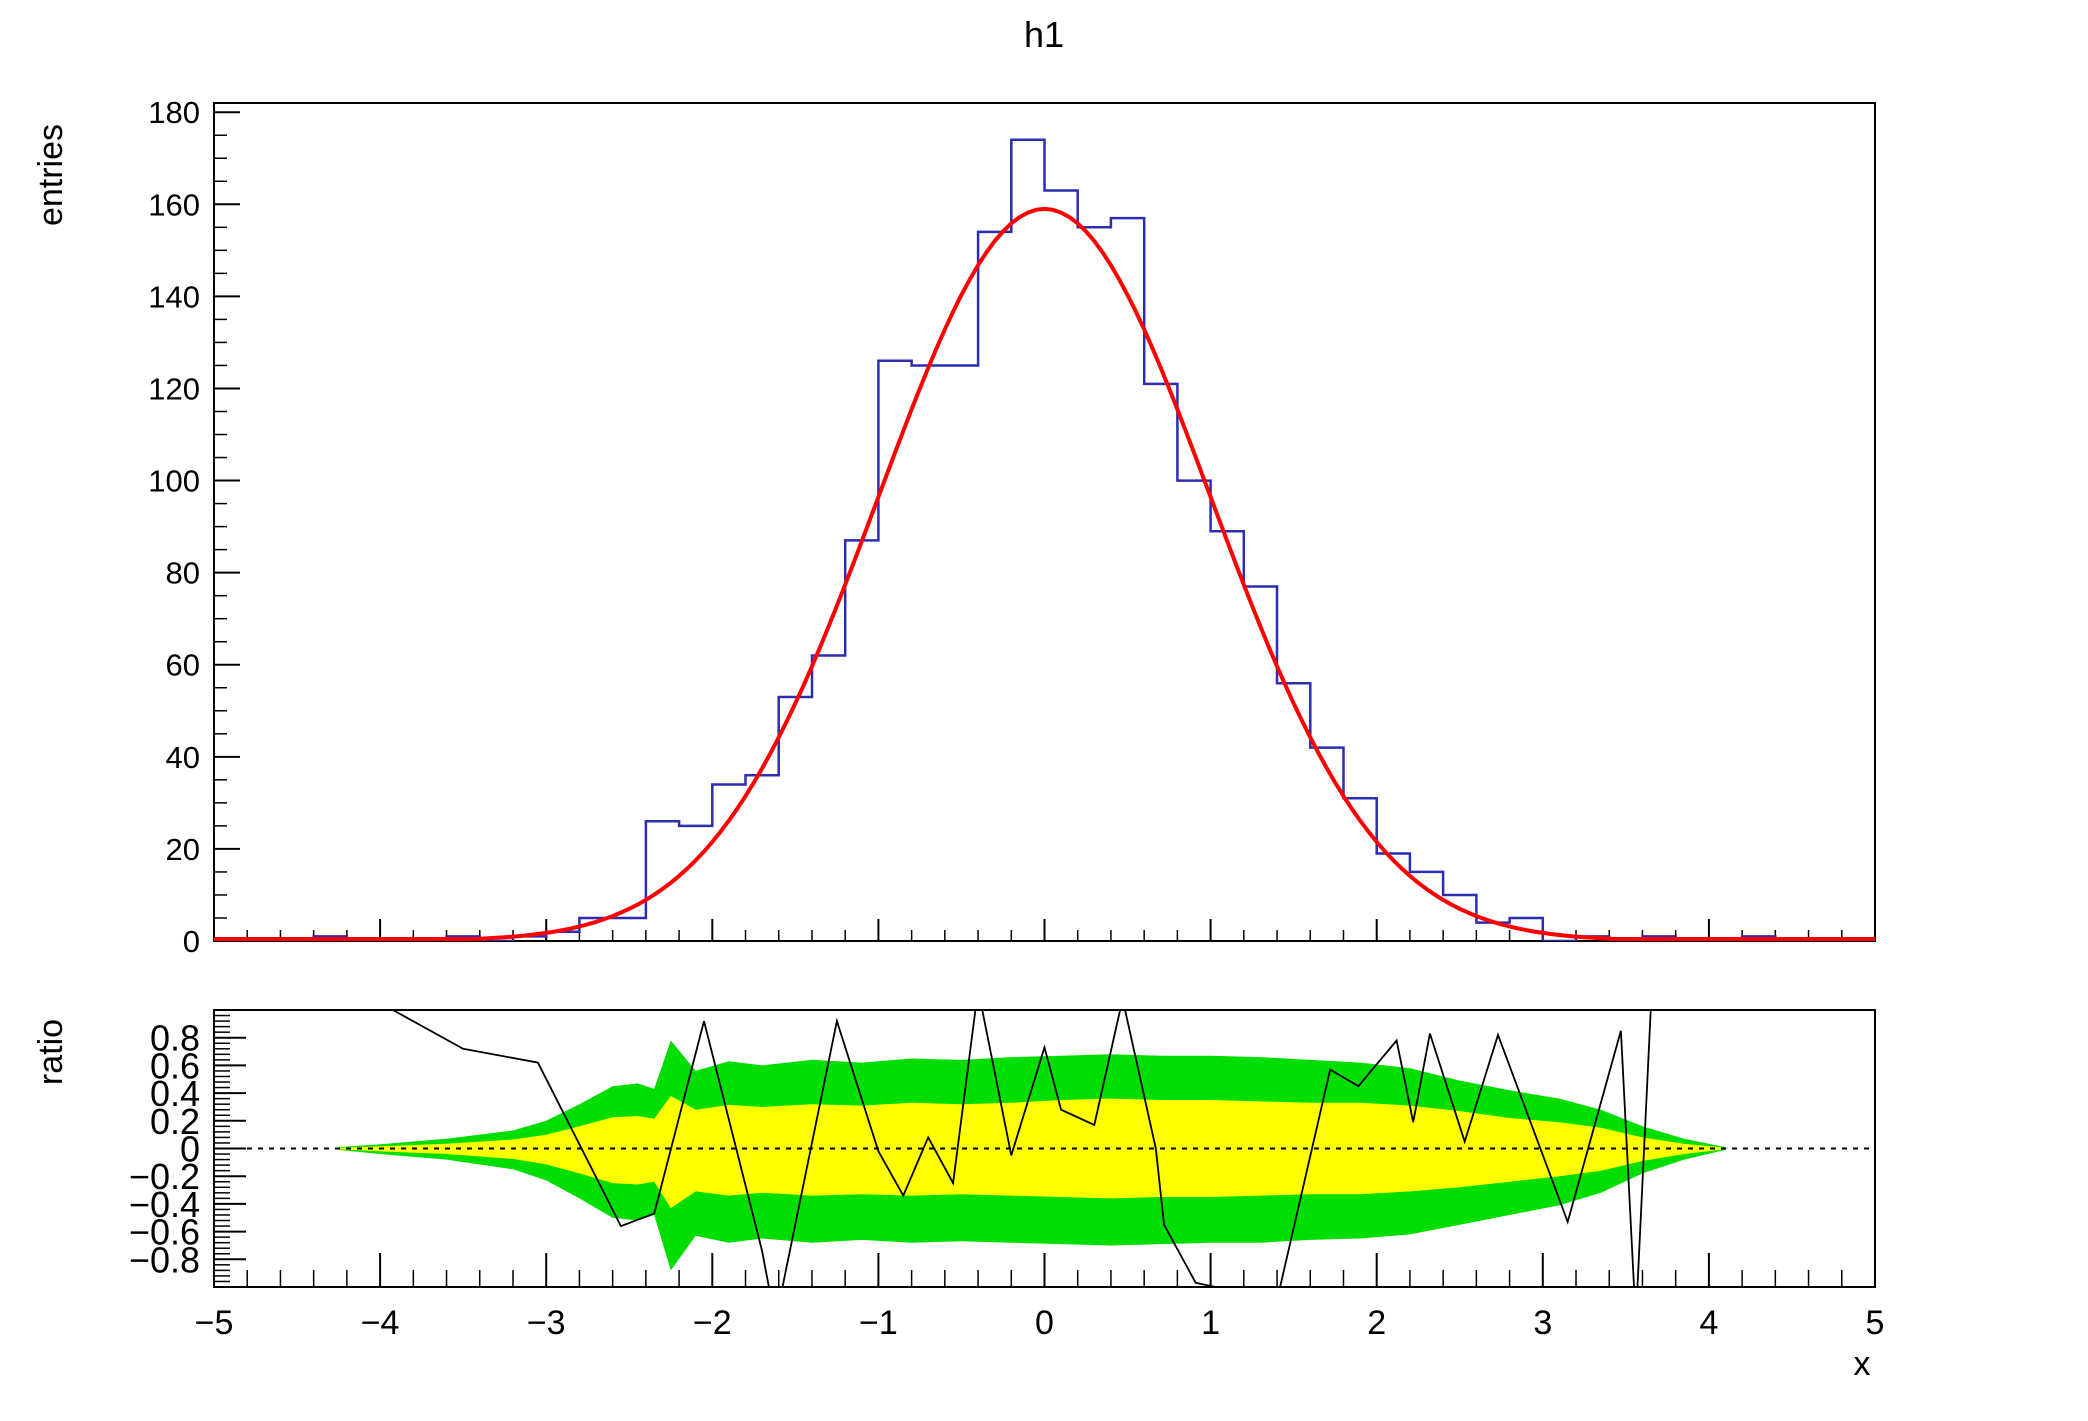 This screenshot has width=2088, height=1421. What do you see at coordinates (174, 204) in the screenshot?
I see `y-tick-label: 160` at bounding box center [174, 204].